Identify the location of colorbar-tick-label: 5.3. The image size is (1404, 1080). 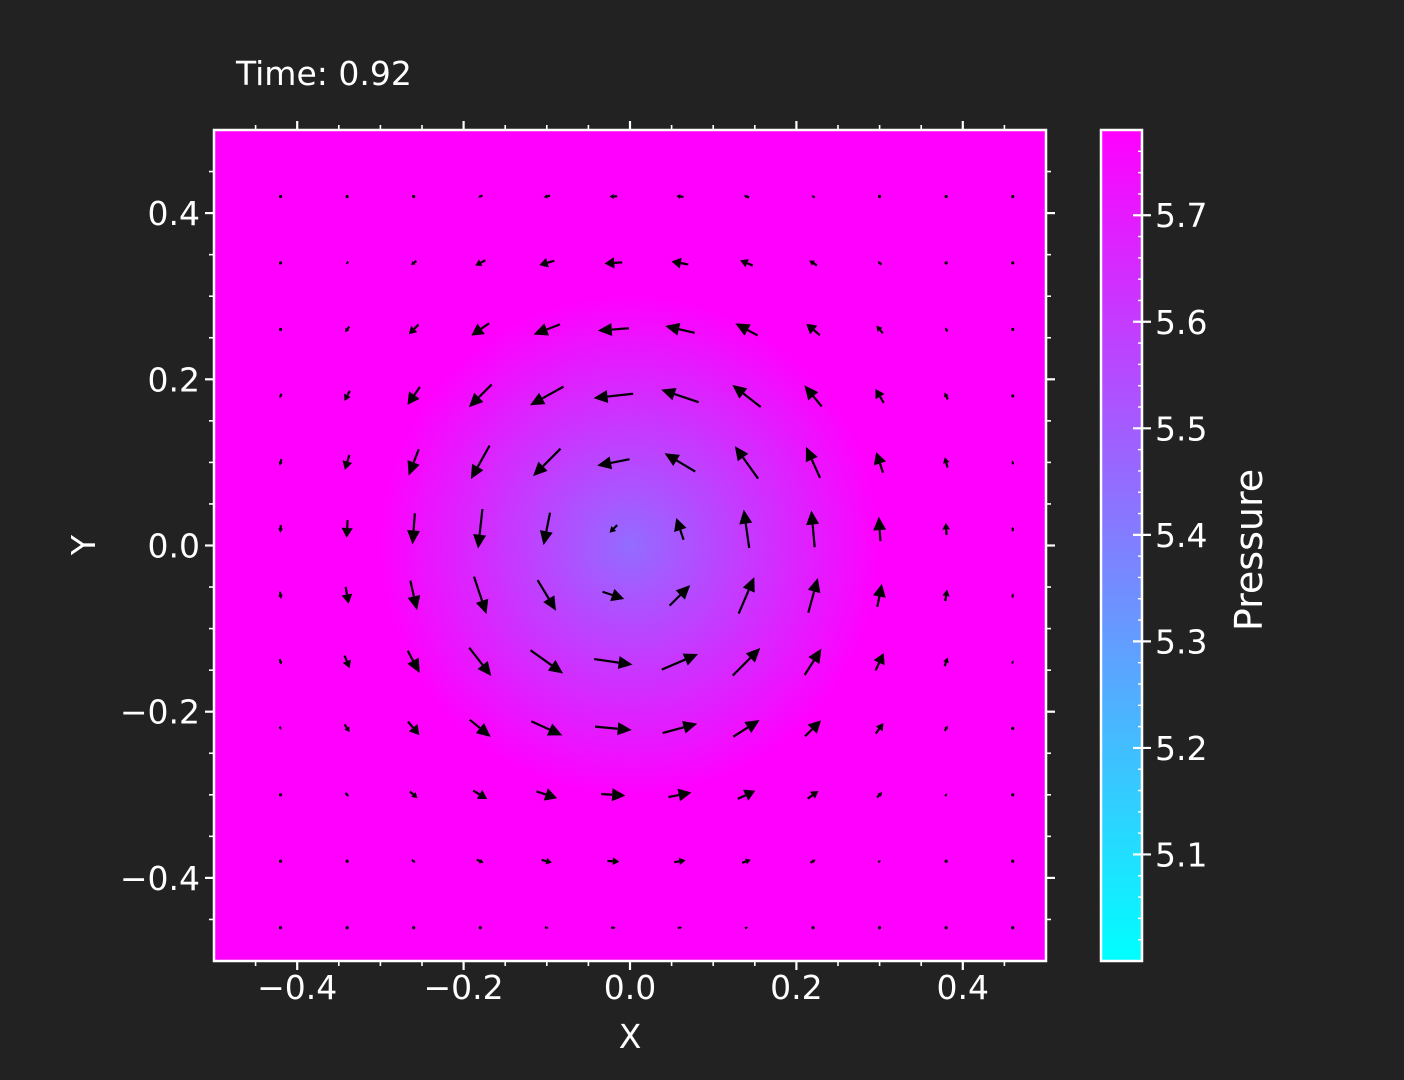
(1181, 641).